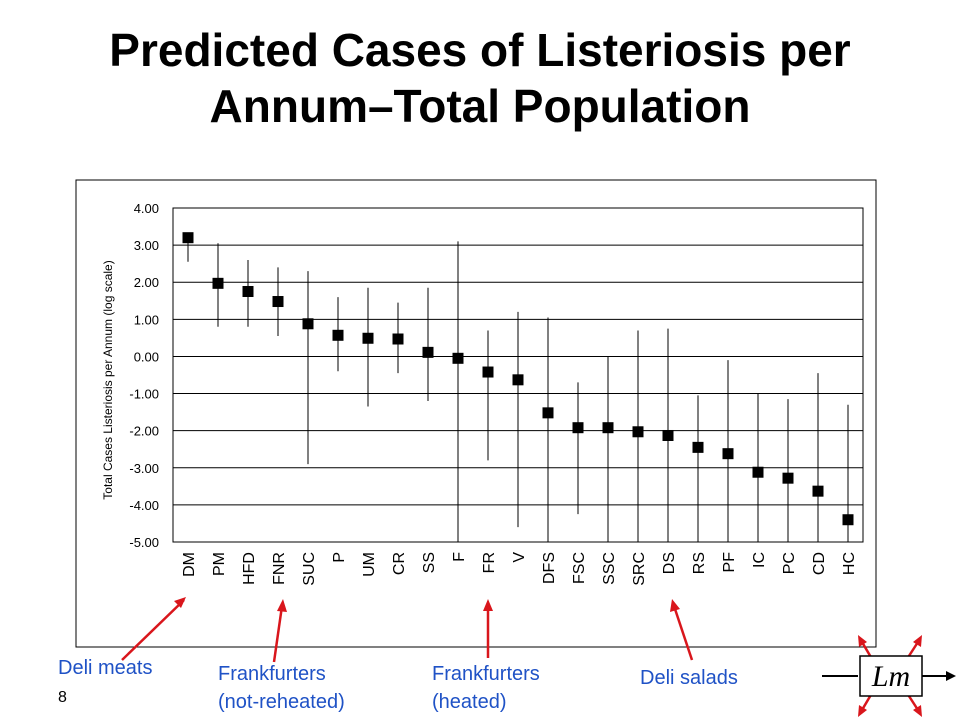  Describe the element at coordinates (144, 431) in the screenshot. I see `y-tick-label: -2.00` at that location.